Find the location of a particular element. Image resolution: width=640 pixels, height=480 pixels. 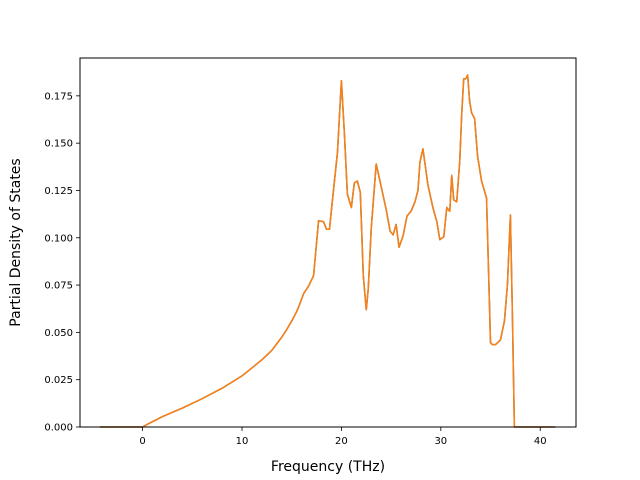

y-tick-label: 0.075 is located at coordinates (58, 286).